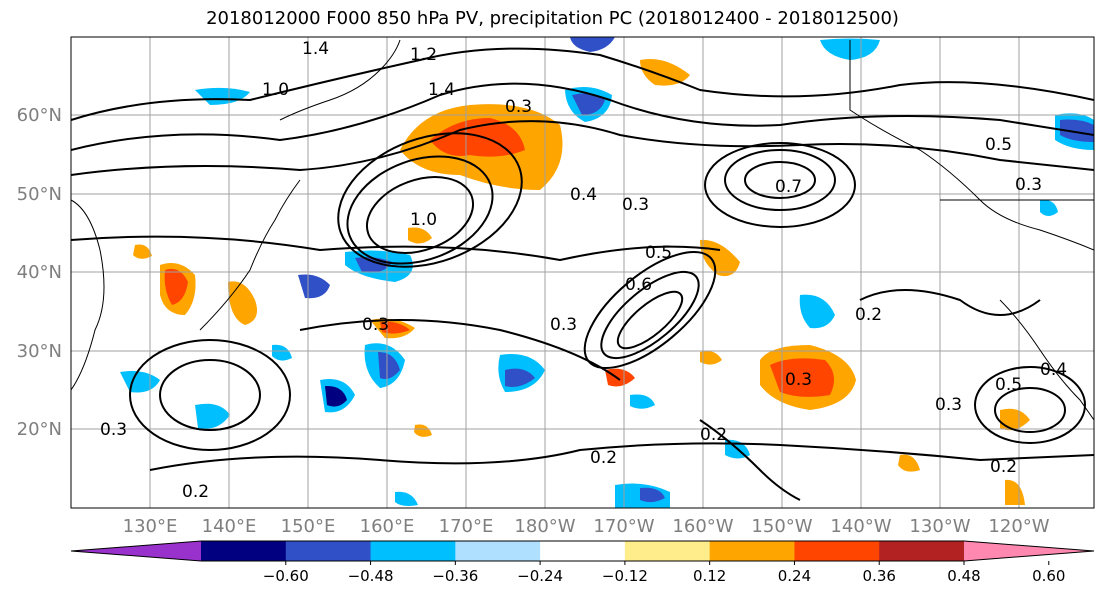 The height and width of the screenshot is (601, 1105). Describe the element at coordinates (939, 526) in the screenshot. I see `lon-label: 130°W` at that location.